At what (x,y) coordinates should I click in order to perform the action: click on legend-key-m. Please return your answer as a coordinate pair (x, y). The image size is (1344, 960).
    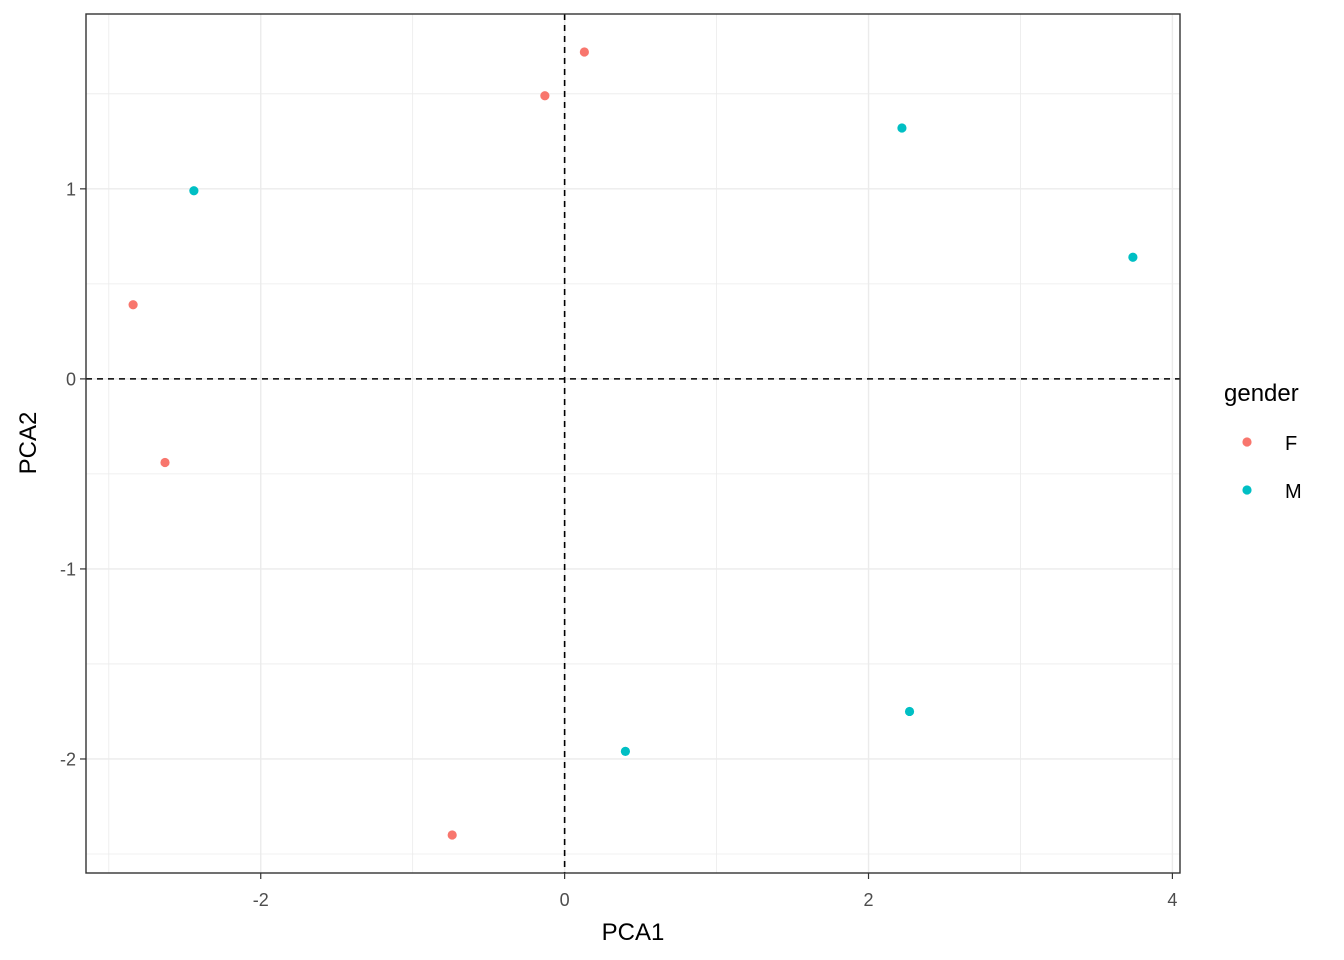
    Looking at the image, I should click on (1247, 490).